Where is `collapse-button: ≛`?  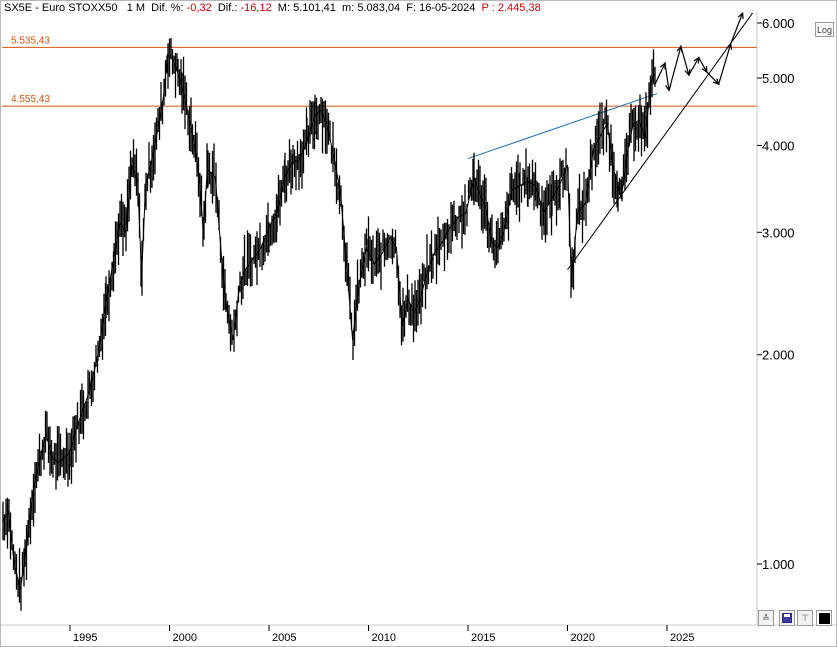
collapse-button: ≛ is located at coordinates (766, 618).